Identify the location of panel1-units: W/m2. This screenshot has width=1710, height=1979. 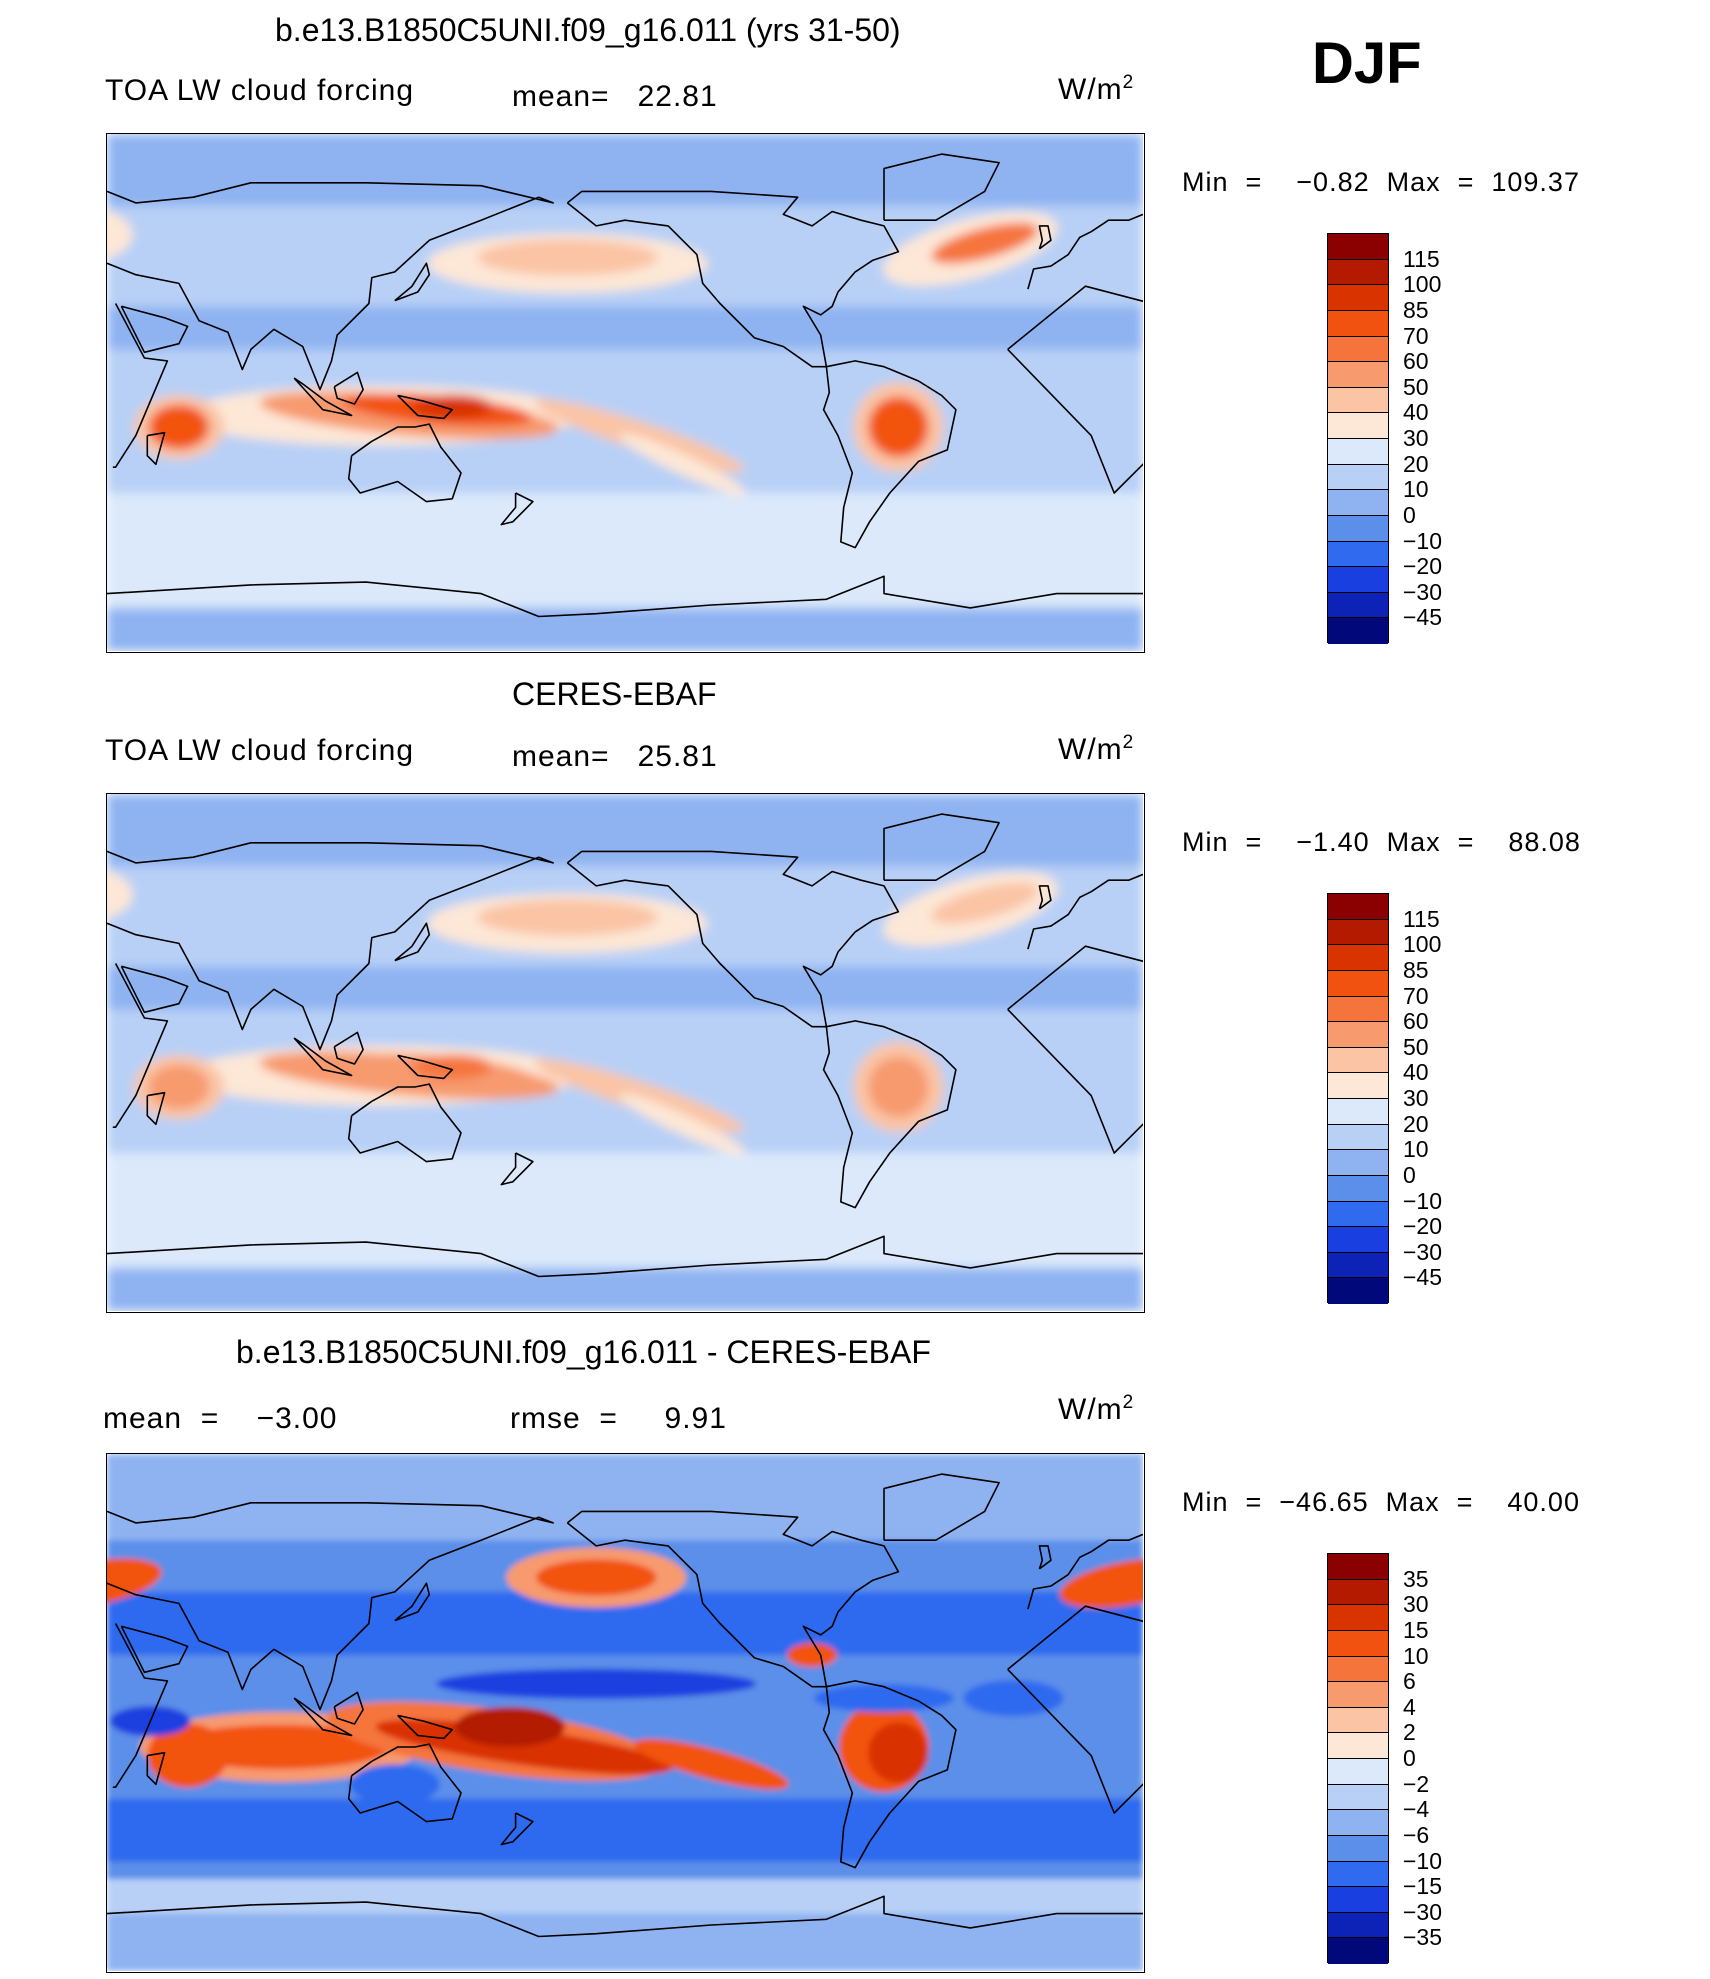
(1096, 89).